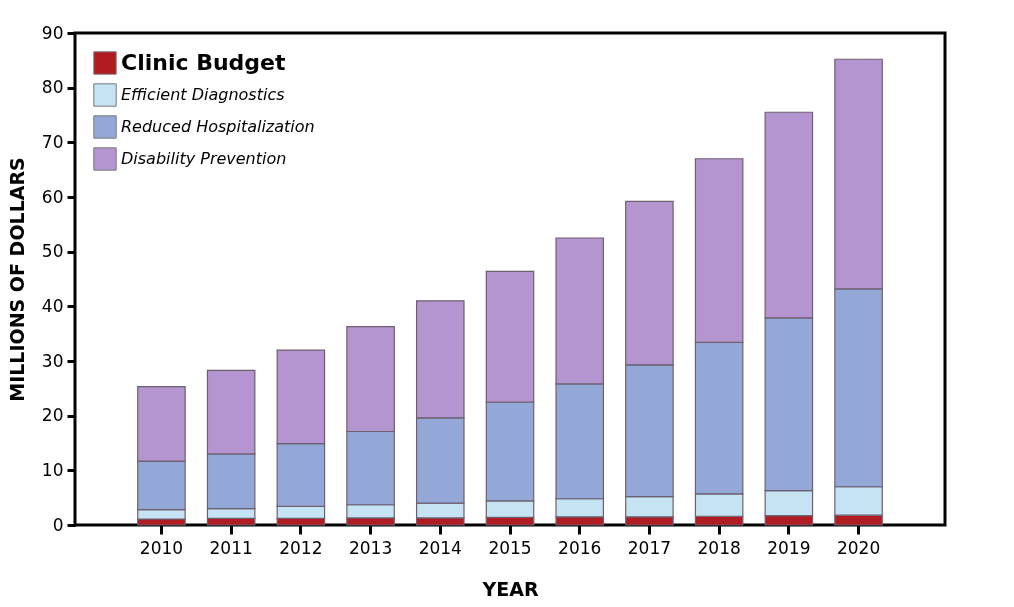  Describe the element at coordinates (719, 547) in the screenshot. I see `x-tick-label: 2018` at that location.